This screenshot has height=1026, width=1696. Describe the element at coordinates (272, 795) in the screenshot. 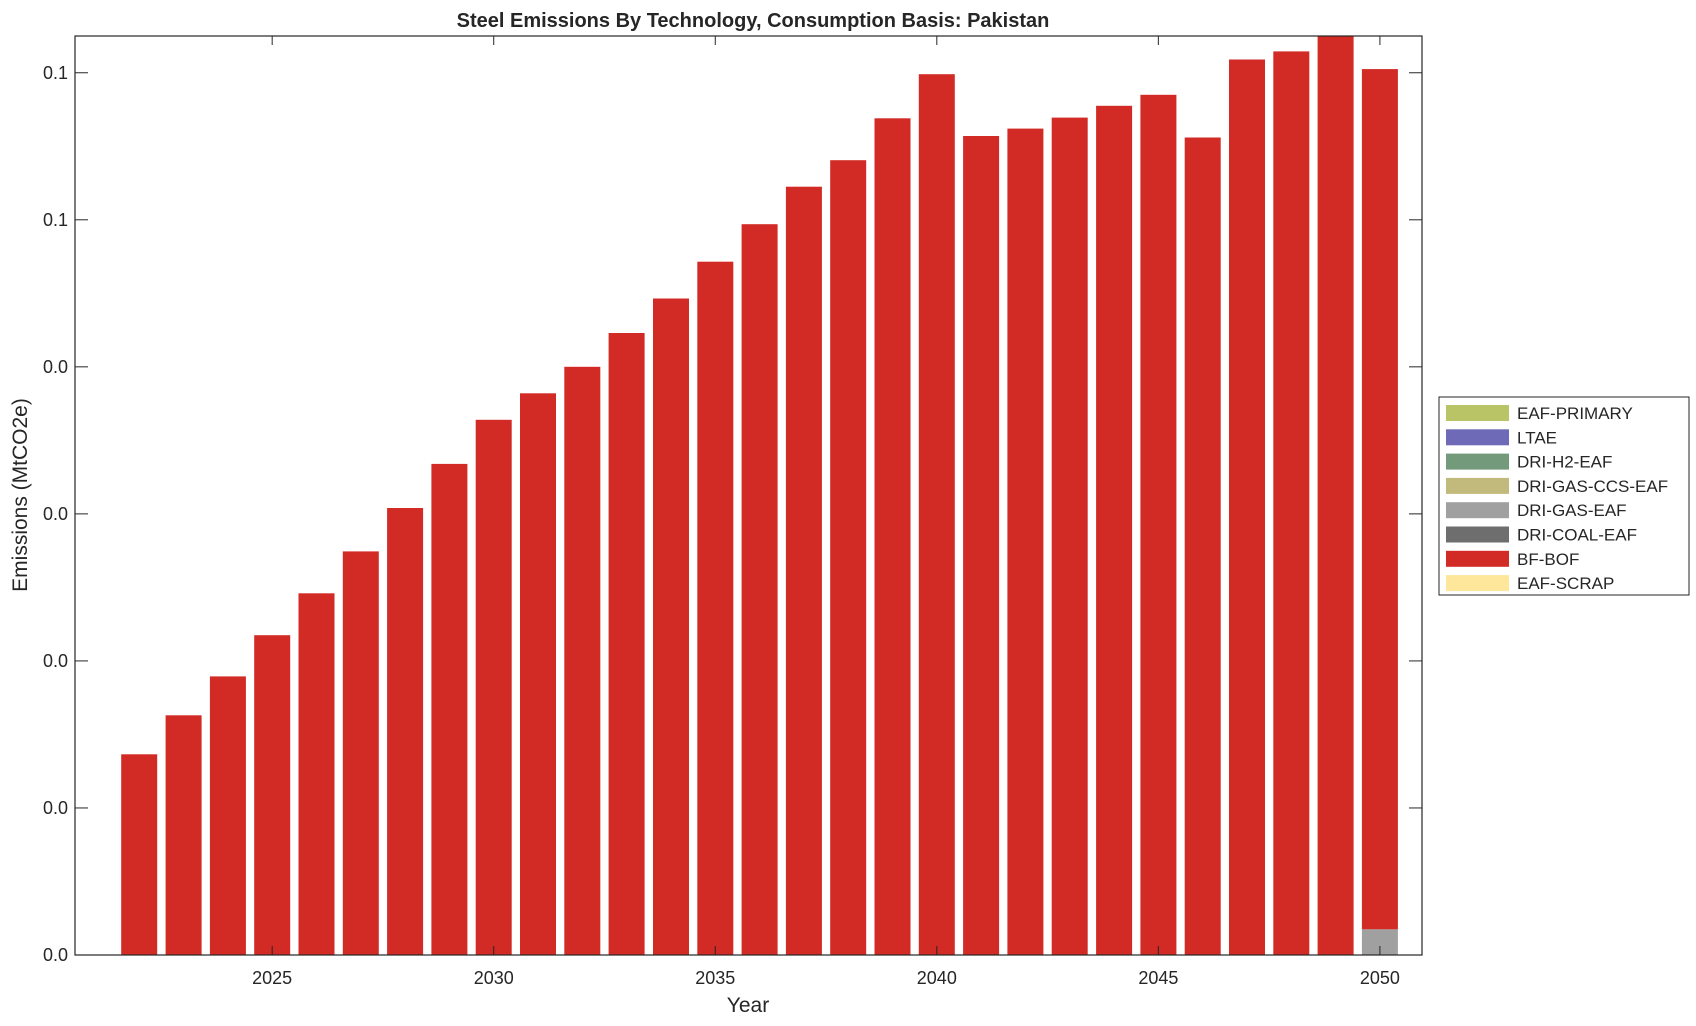

I see `bar-bf-bof-2025` at that location.